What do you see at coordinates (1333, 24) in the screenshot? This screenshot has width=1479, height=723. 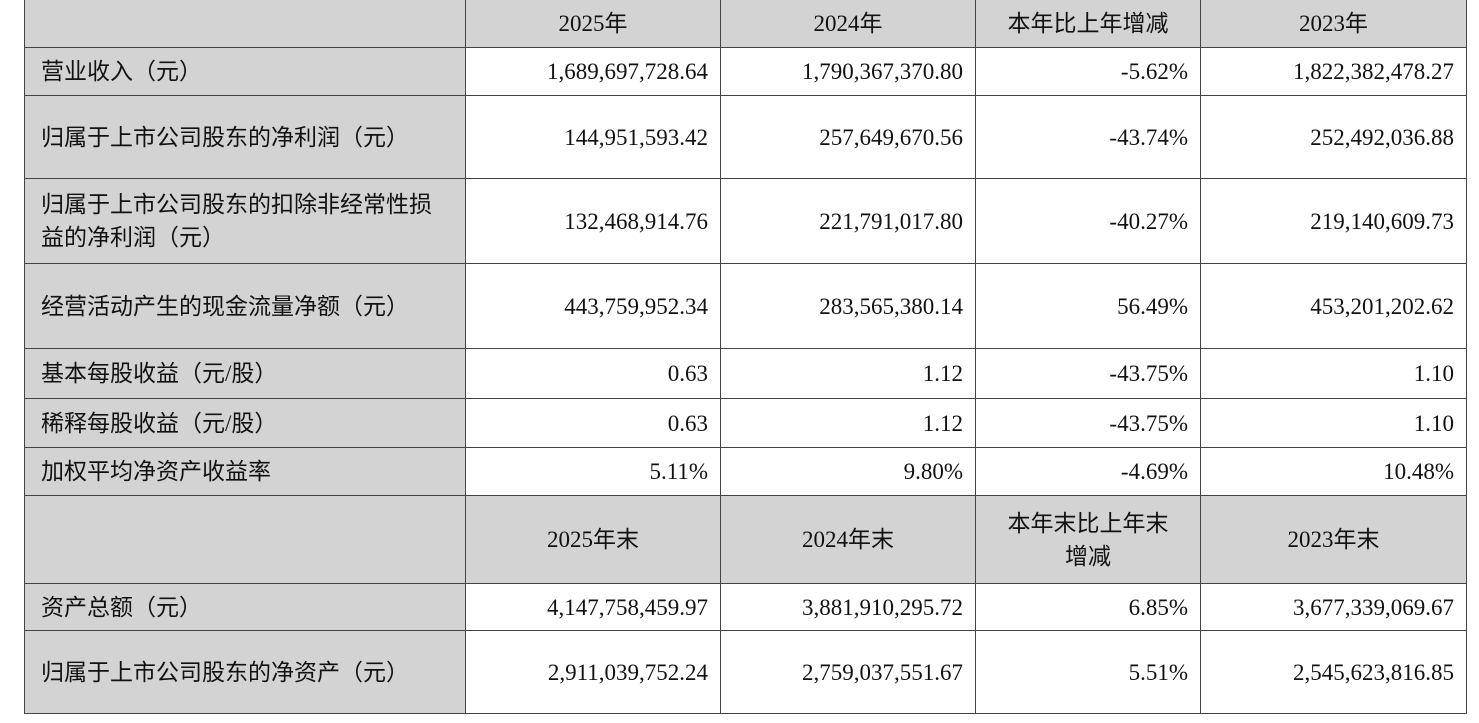 I see `column-header: 2023年` at bounding box center [1333, 24].